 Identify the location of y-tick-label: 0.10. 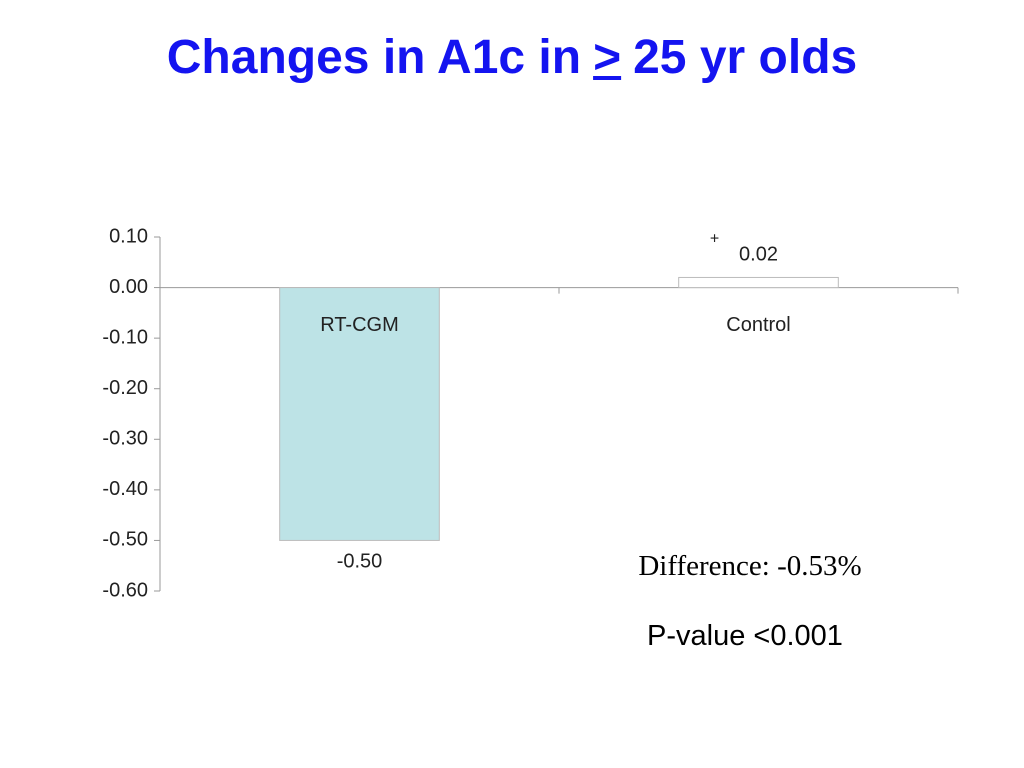
(128, 236).